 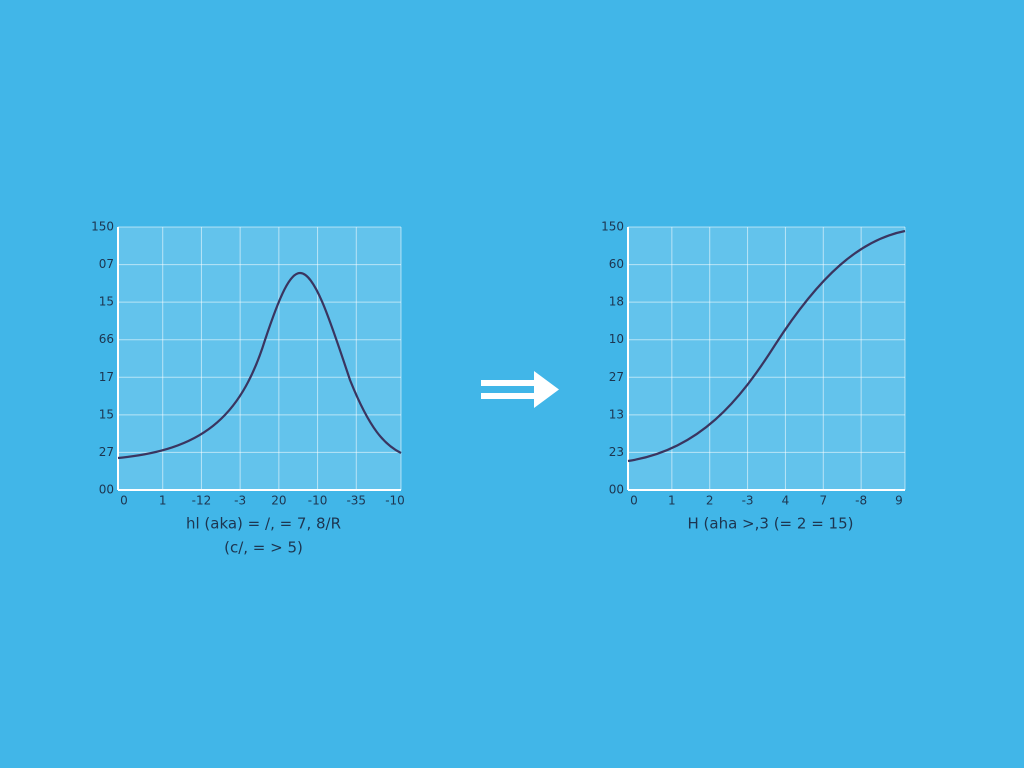 What do you see at coordinates (616, 339) in the screenshot?
I see `y-label: 10` at bounding box center [616, 339].